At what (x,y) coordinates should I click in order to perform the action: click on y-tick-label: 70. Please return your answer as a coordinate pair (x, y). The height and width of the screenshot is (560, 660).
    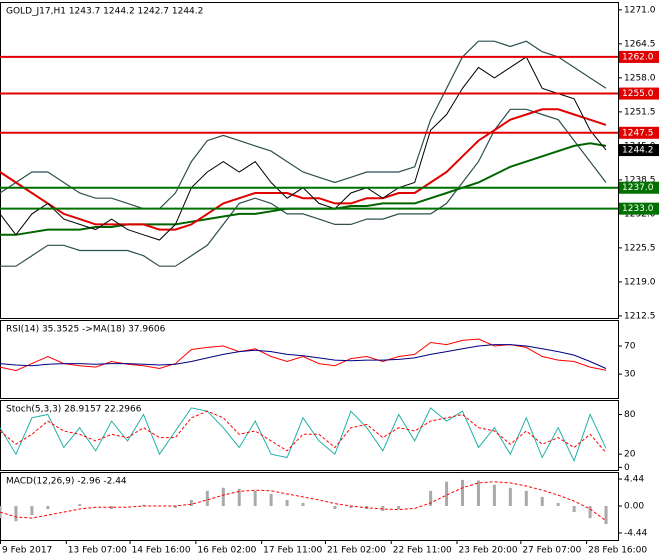
    Looking at the image, I should click on (630, 347).